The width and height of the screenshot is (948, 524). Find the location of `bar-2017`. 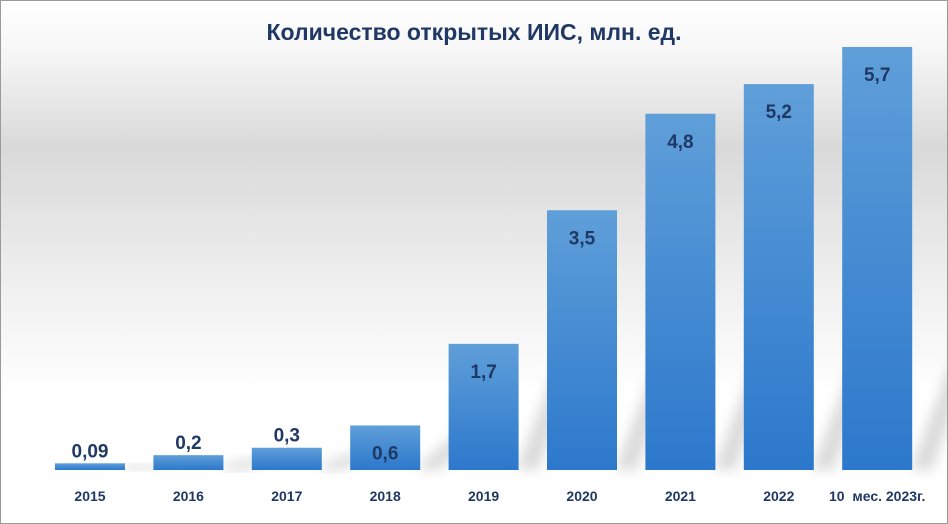

bar-2017 is located at coordinates (286, 458).